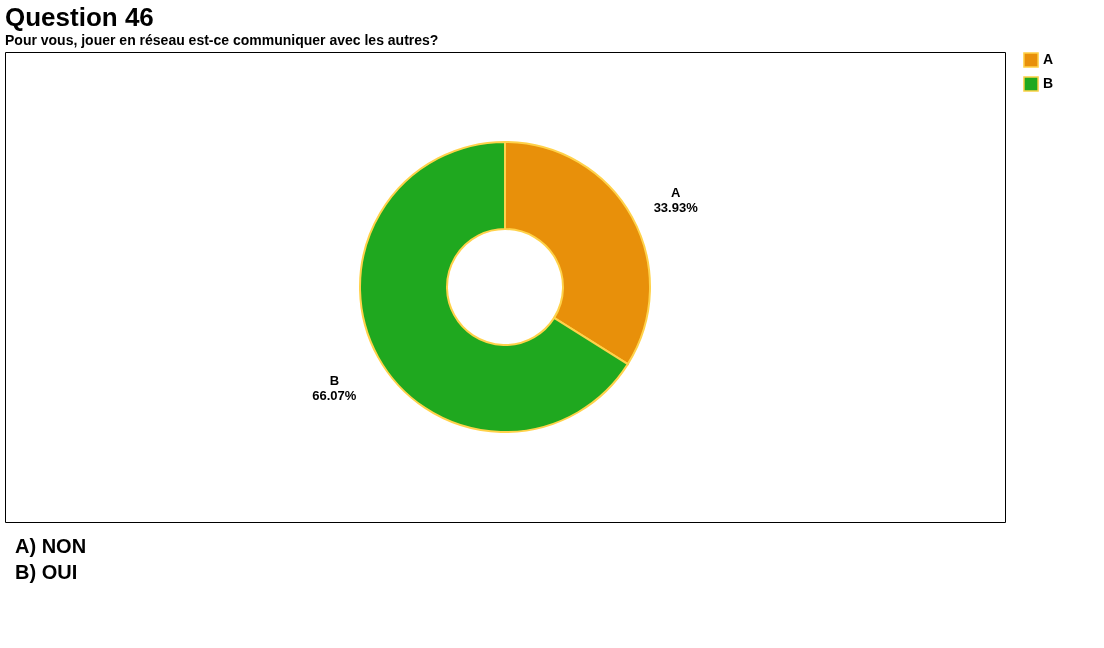  What do you see at coordinates (79, 17) in the screenshot?
I see `text: Question 46` at bounding box center [79, 17].